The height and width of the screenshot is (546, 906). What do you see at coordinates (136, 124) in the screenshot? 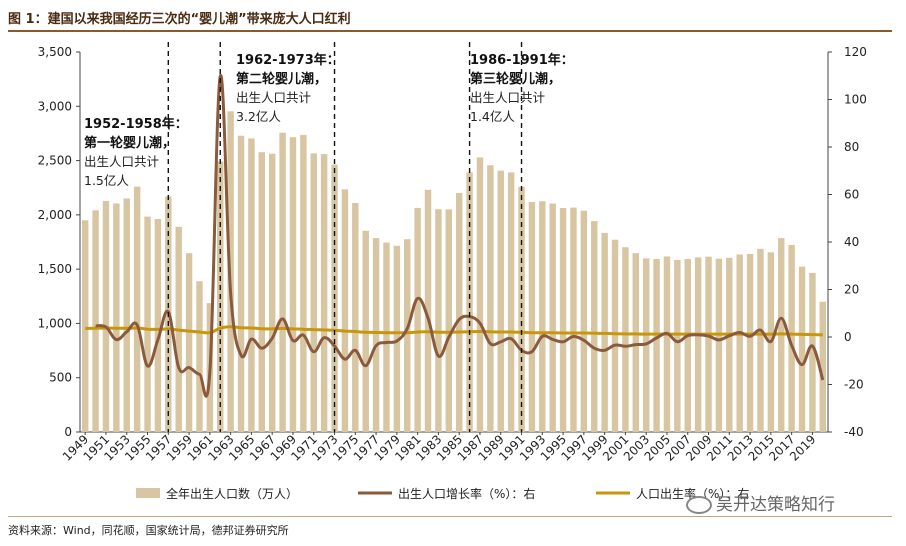
I see `annotation-title: 1952-1958年：` at bounding box center [136, 124].